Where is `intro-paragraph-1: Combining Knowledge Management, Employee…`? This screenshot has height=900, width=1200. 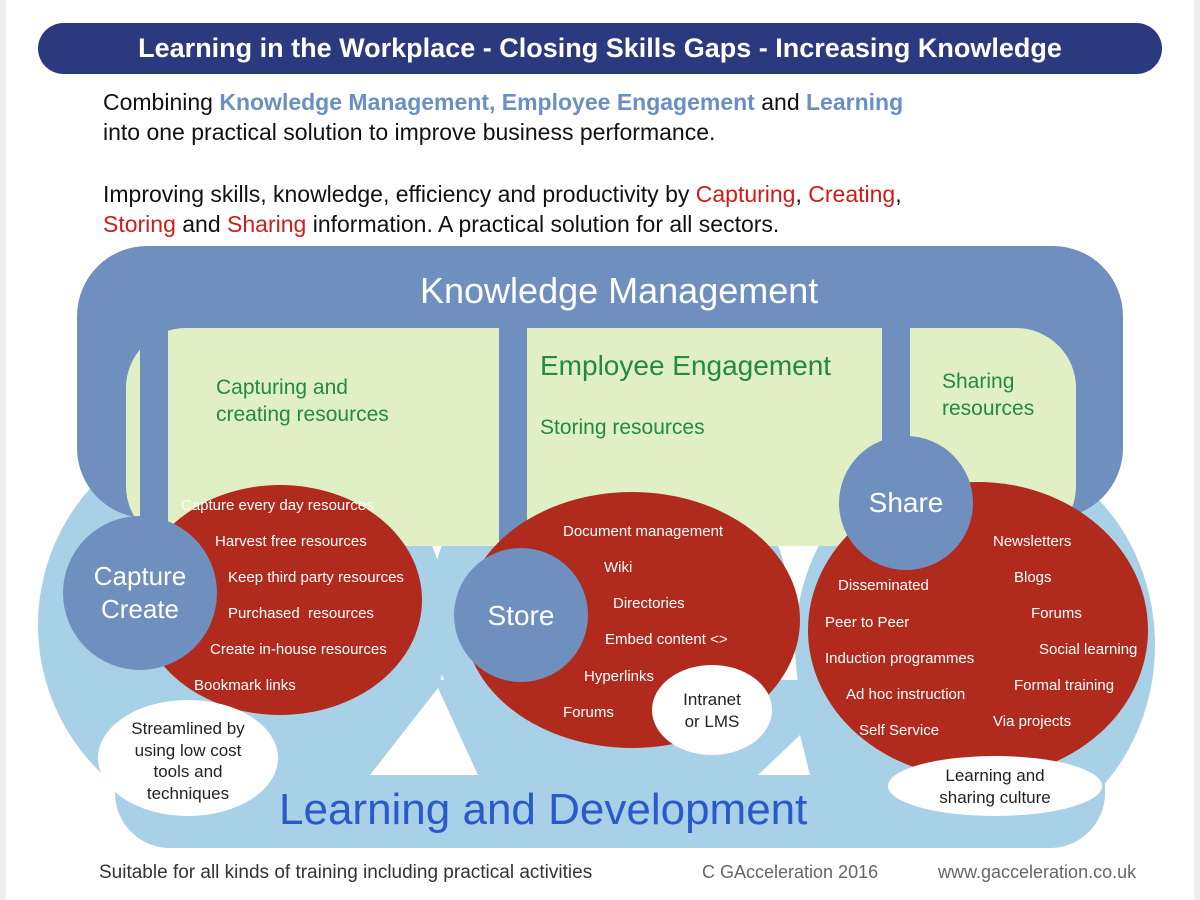 intro-paragraph-1: Combining Knowledge Management, Employee… is located at coordinates (503, 117).